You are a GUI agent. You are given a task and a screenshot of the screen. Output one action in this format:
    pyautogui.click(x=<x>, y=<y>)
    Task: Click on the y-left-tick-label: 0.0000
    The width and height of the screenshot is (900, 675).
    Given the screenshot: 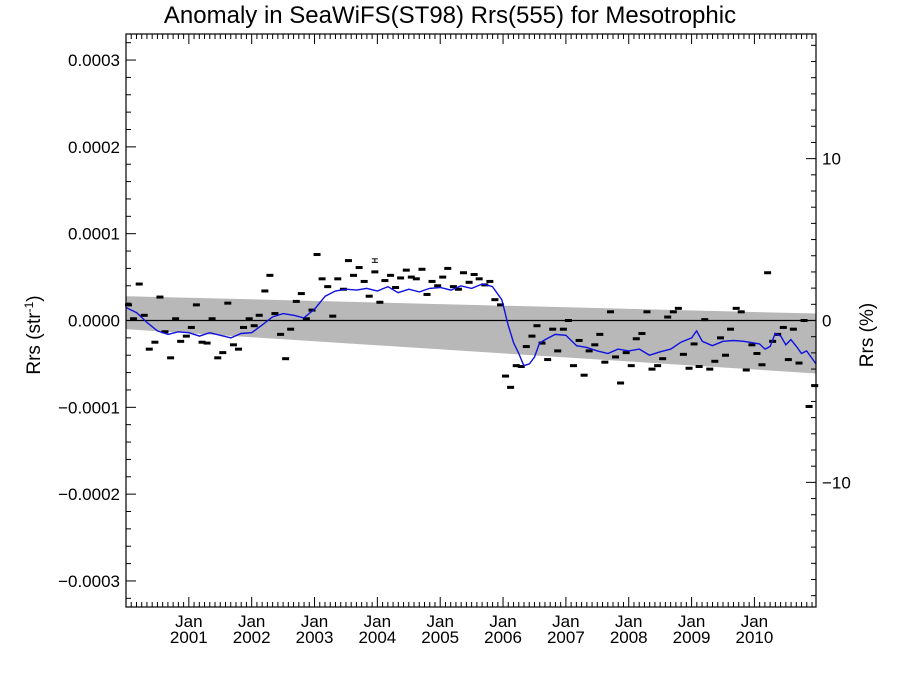 What is the action you would take?
    pyautogui.click(x=94, y=321)
    